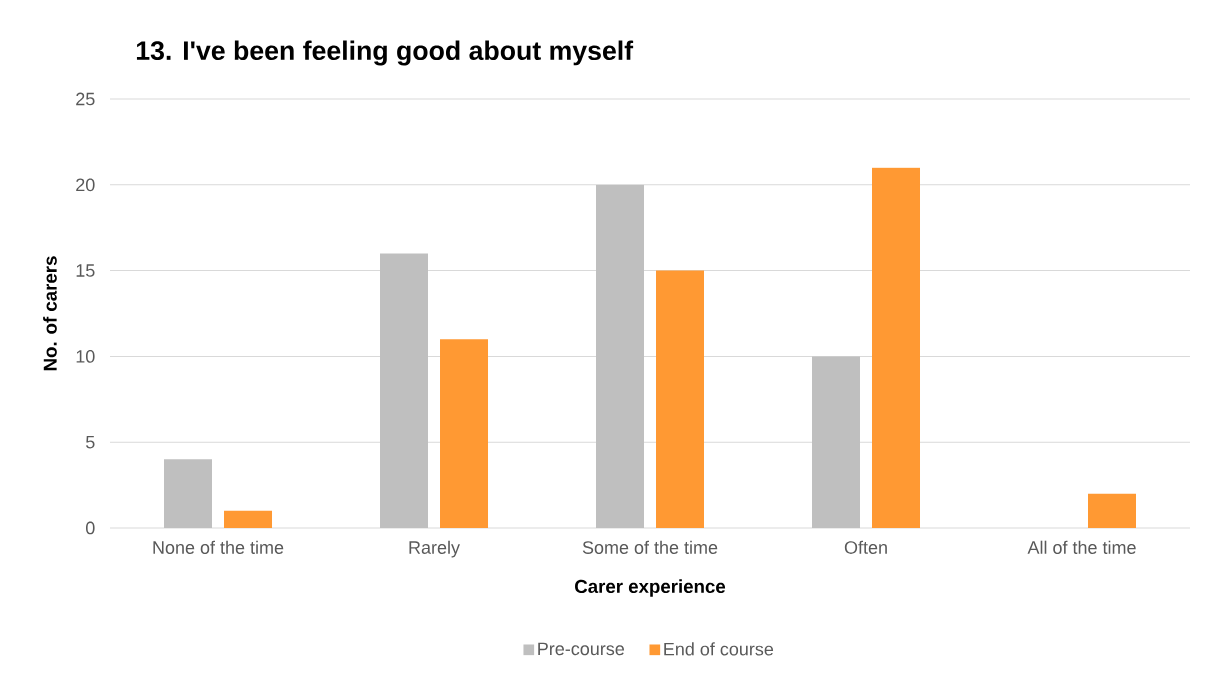  What do you see at coordinates (650, 547) in the screenshot?
I see `x-tick-label: Some of the time` at bounding box center [650, 547].